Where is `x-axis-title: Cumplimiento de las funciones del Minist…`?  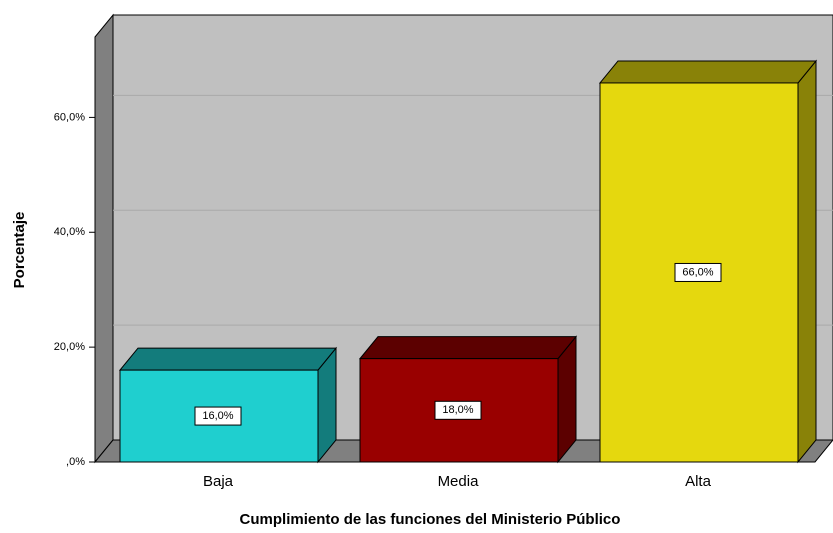 x-axis-title: Cumplimiento de las funciones del Minist… is located at coordinates (430, 519).